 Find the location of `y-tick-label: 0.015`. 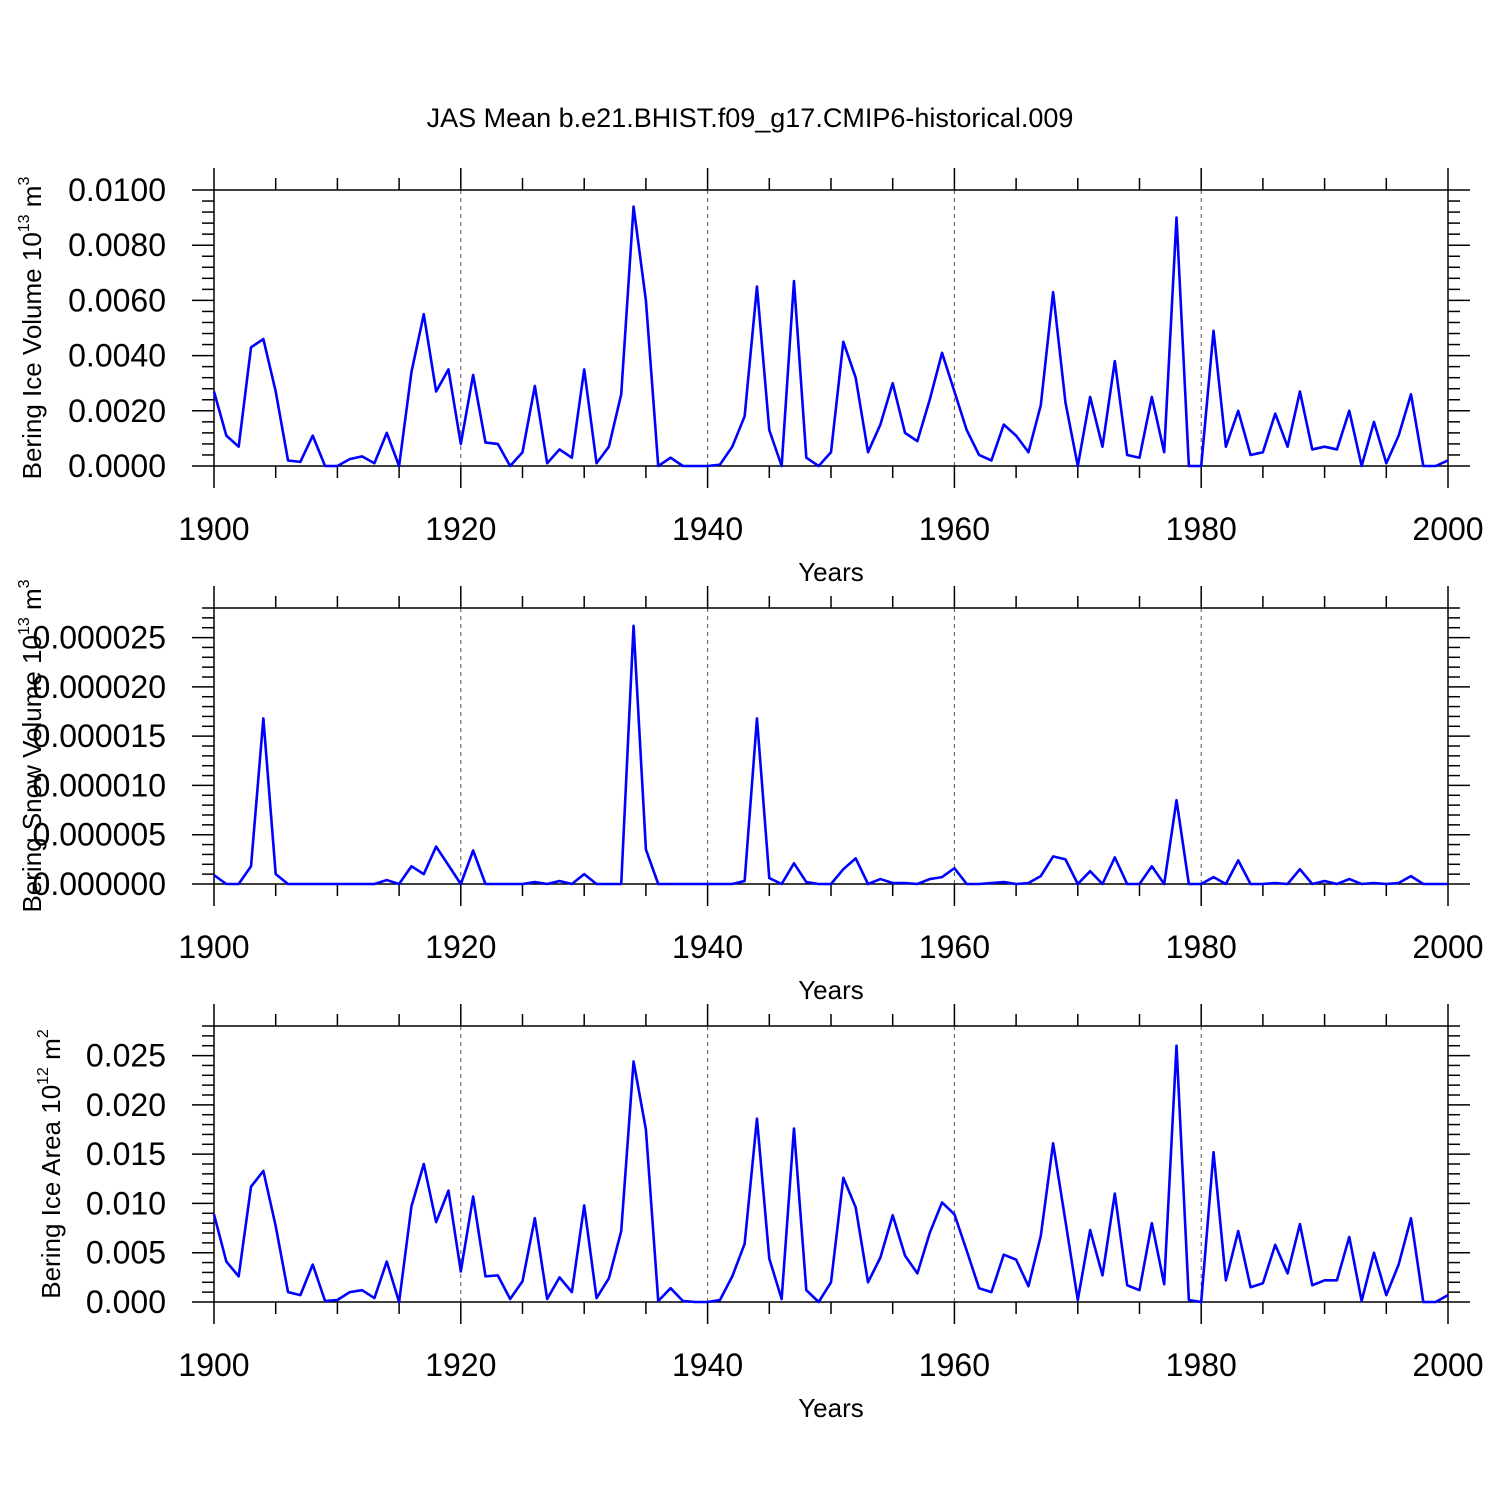

y-tick-label: 0.015 is located at coordinates (126, 1154).